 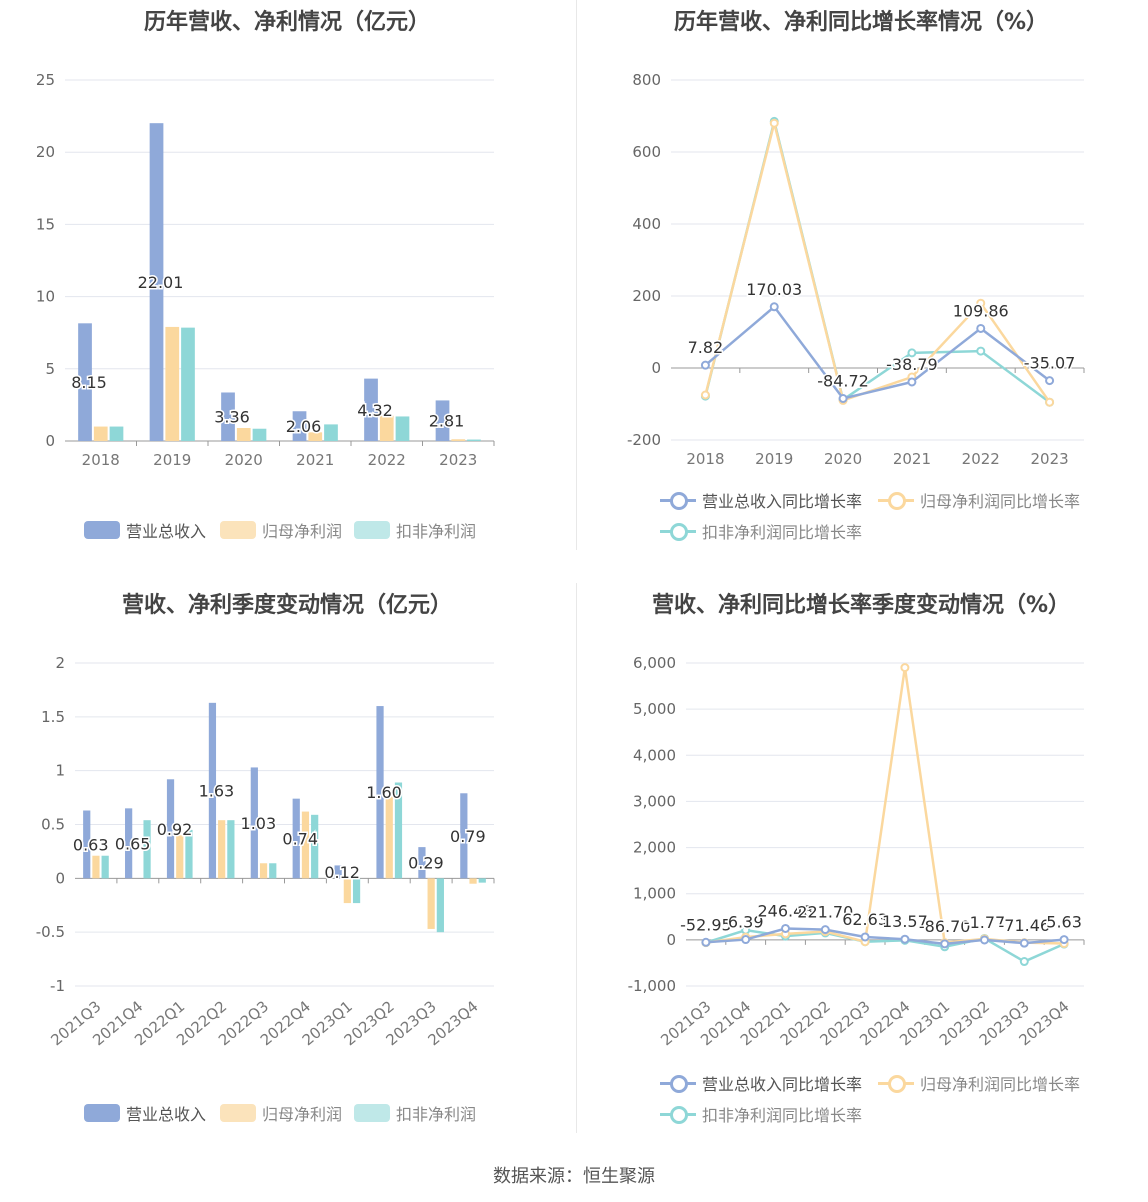 What do you see at coordinates (53, 717) in the screenshot?
I see `y-tick-label: 1.5` at bounding box center [53, 717].